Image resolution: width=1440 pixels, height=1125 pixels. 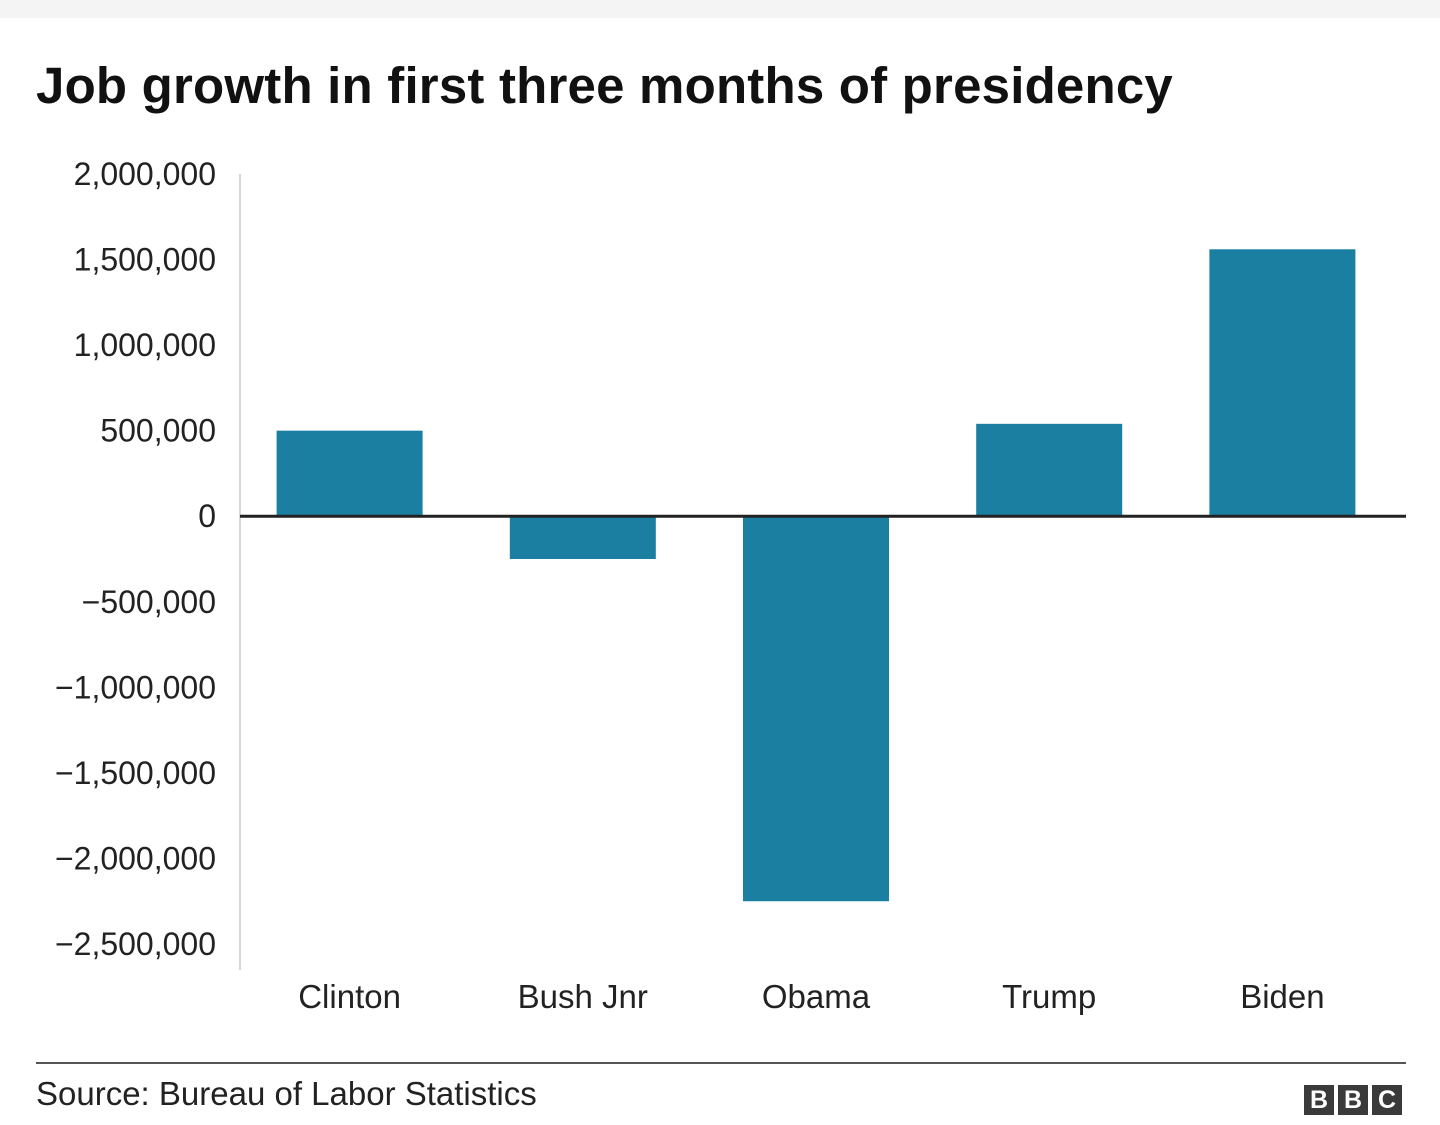 What do you see at coordinates (1049, 996) in the screenshot?
I see `x-category-label: Trump` at bounding box center [1049, 996].